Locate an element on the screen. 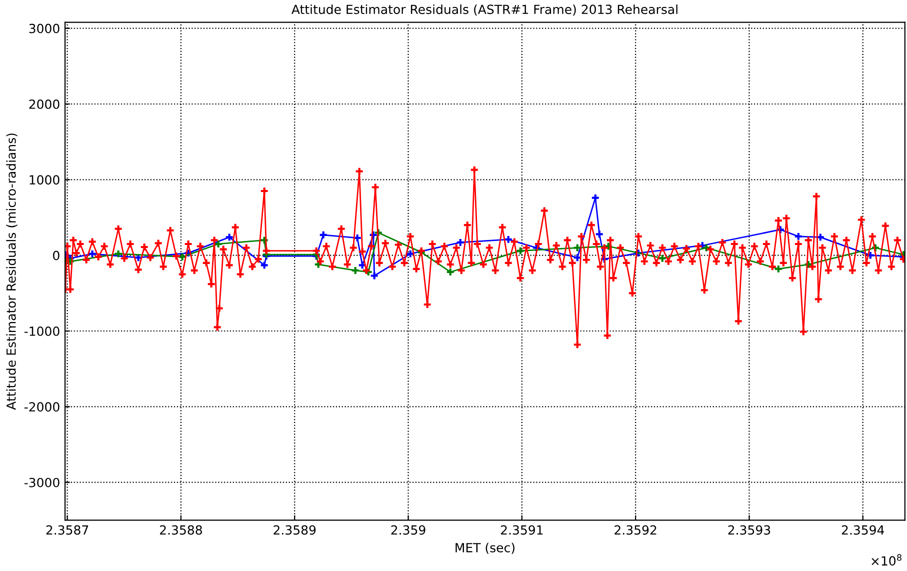 The width and height of the screenshot is (907, 571). y-tick-label: 1000 is located at coordinates (45, 180).